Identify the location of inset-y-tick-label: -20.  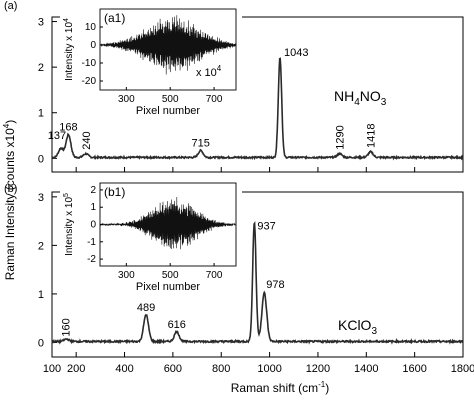
(89, 81).